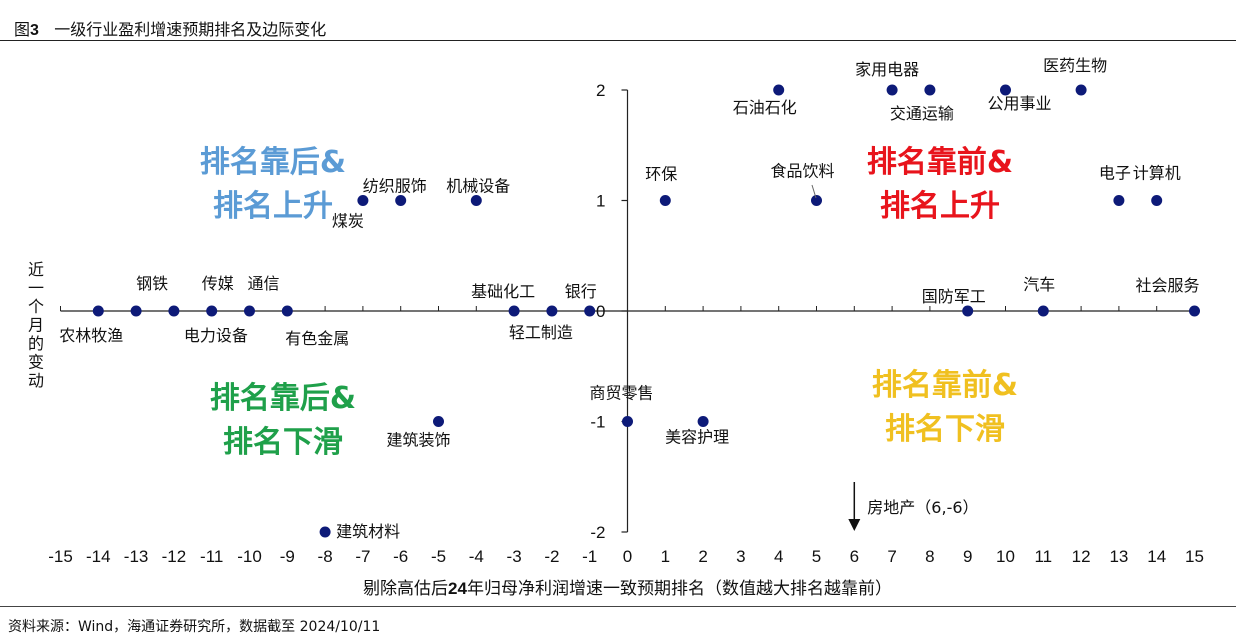  Describe the element at coordinates (216, 335) in the screenshot. I see `point-label: 电力设备` at that location.